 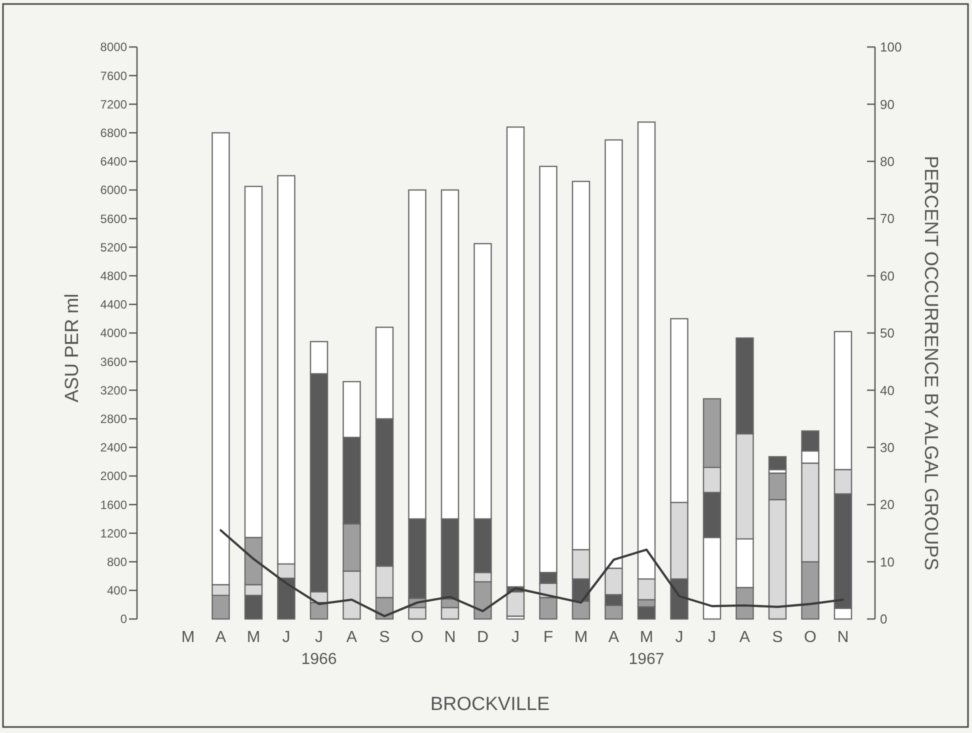 I want to click on y-tick-label: 3200, so click(x=114, y=390).